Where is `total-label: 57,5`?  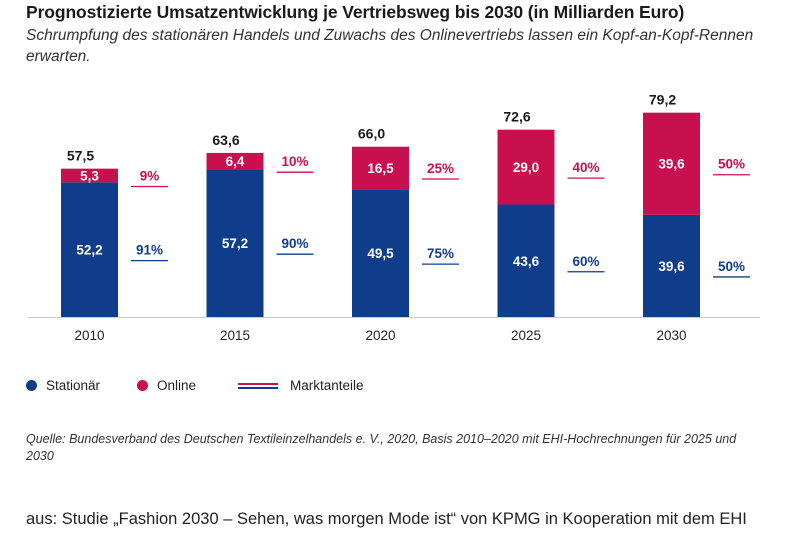
total-label: 57,5 is located at coordinates (80, 156).